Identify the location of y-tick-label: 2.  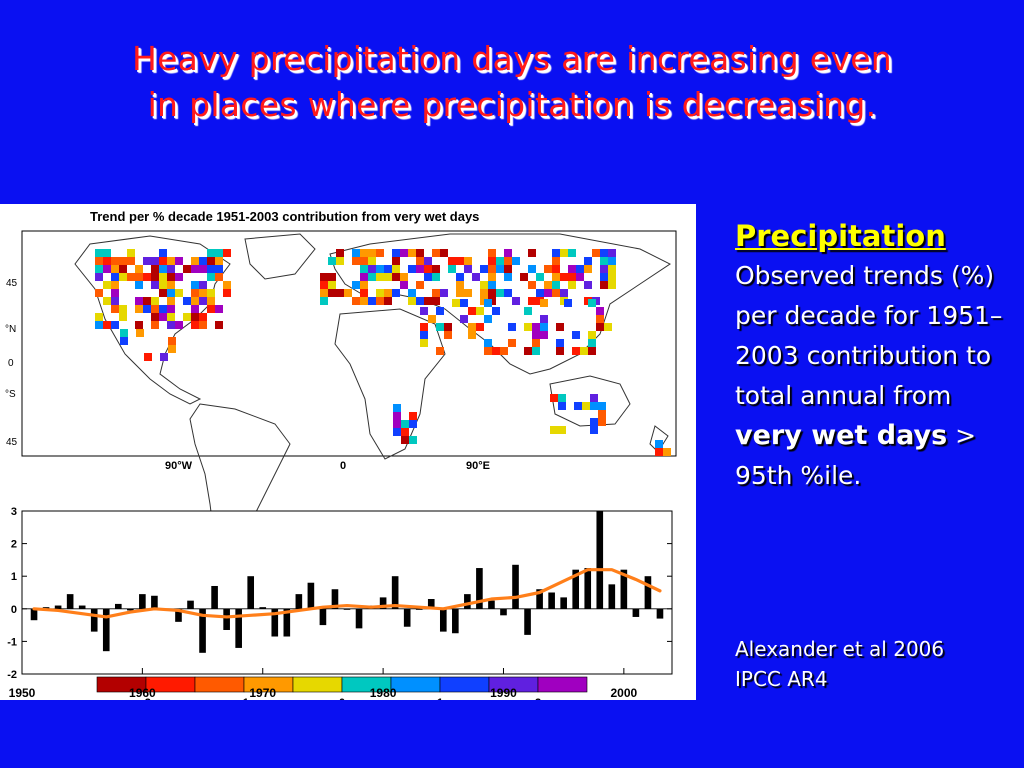
(14, 545).